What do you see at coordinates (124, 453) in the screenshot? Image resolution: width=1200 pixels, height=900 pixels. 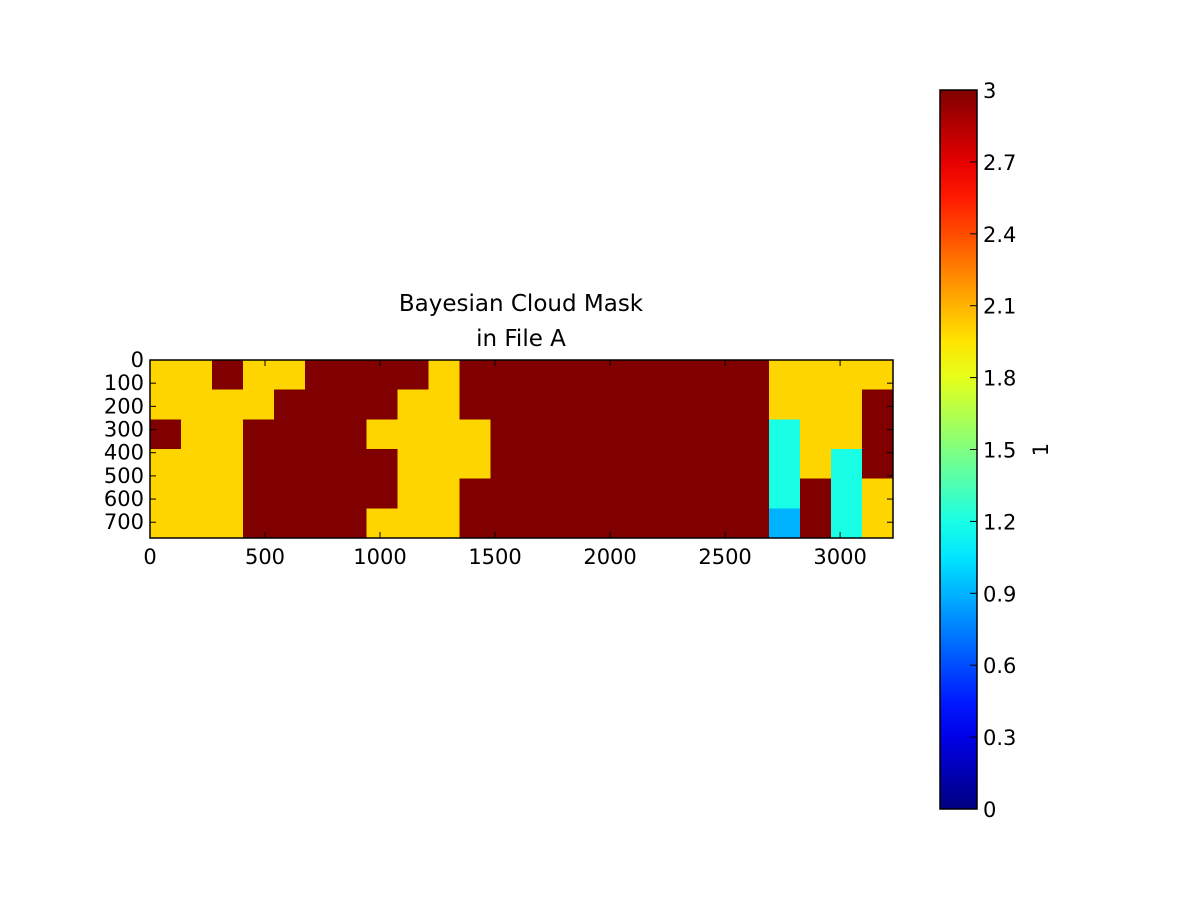 I see `y-tick-label: 400` at bounding box center [124, 453].